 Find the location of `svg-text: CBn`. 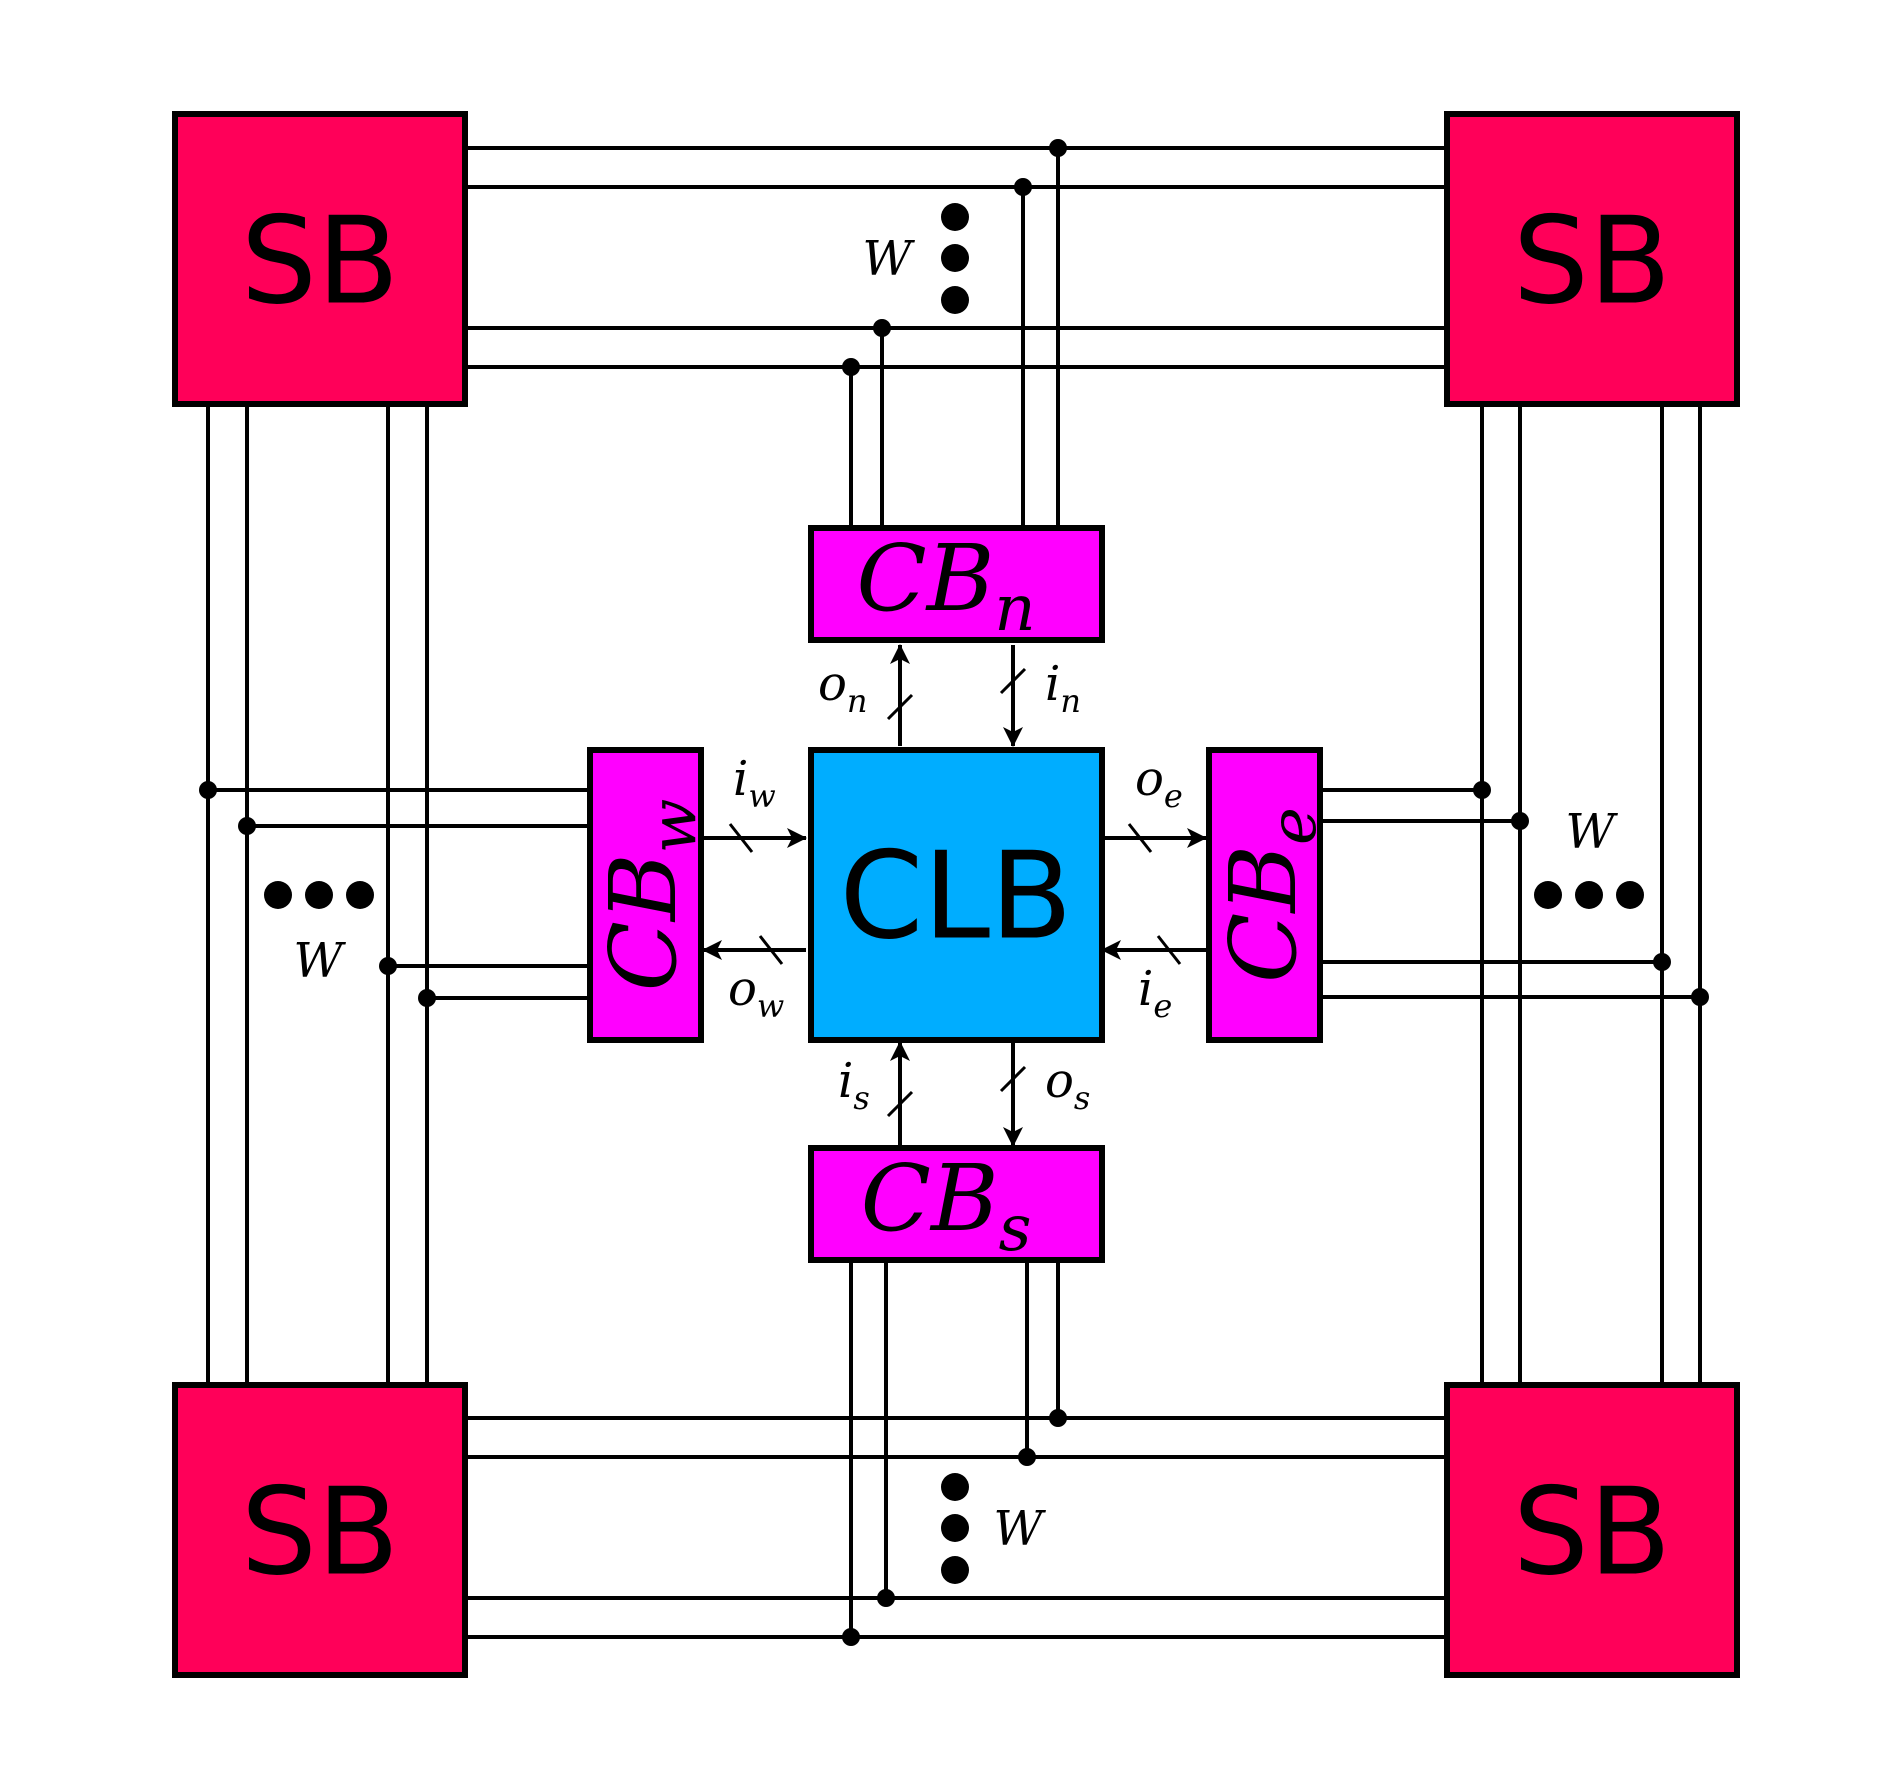

svg-text: CBn is located at coordinates (945, 585).